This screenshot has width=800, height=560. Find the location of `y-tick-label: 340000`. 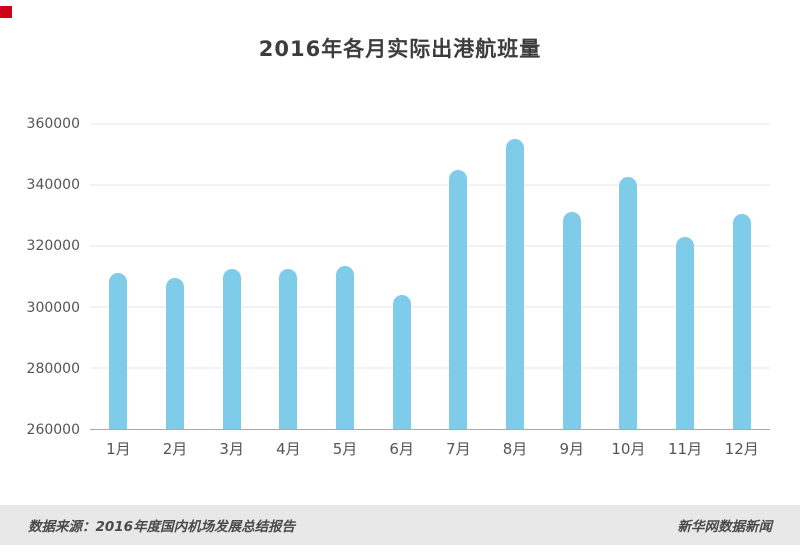

y-tick-label: 340000 is located at coordinates (53, 185).